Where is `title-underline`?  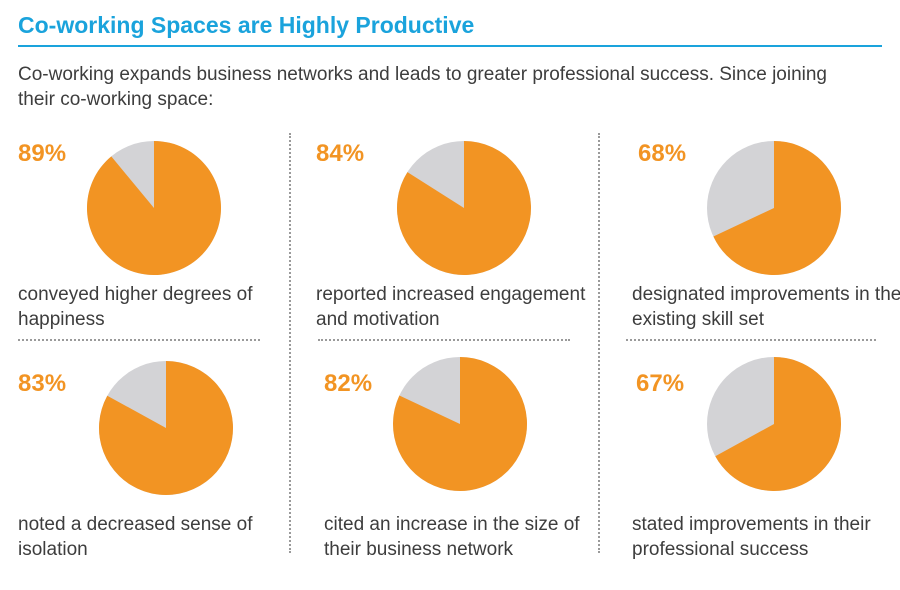 title-underline is located at coordinates (450, 46).